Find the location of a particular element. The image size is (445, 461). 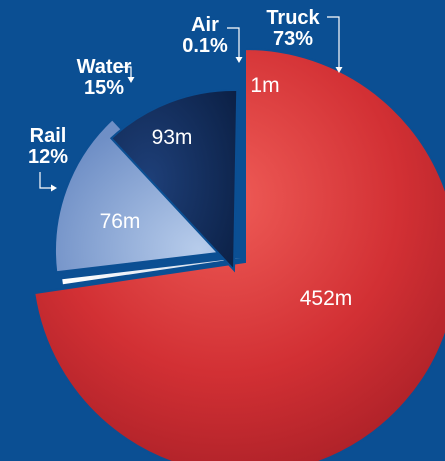

value-label-rail: 76m is located at coordinates (120, 221).